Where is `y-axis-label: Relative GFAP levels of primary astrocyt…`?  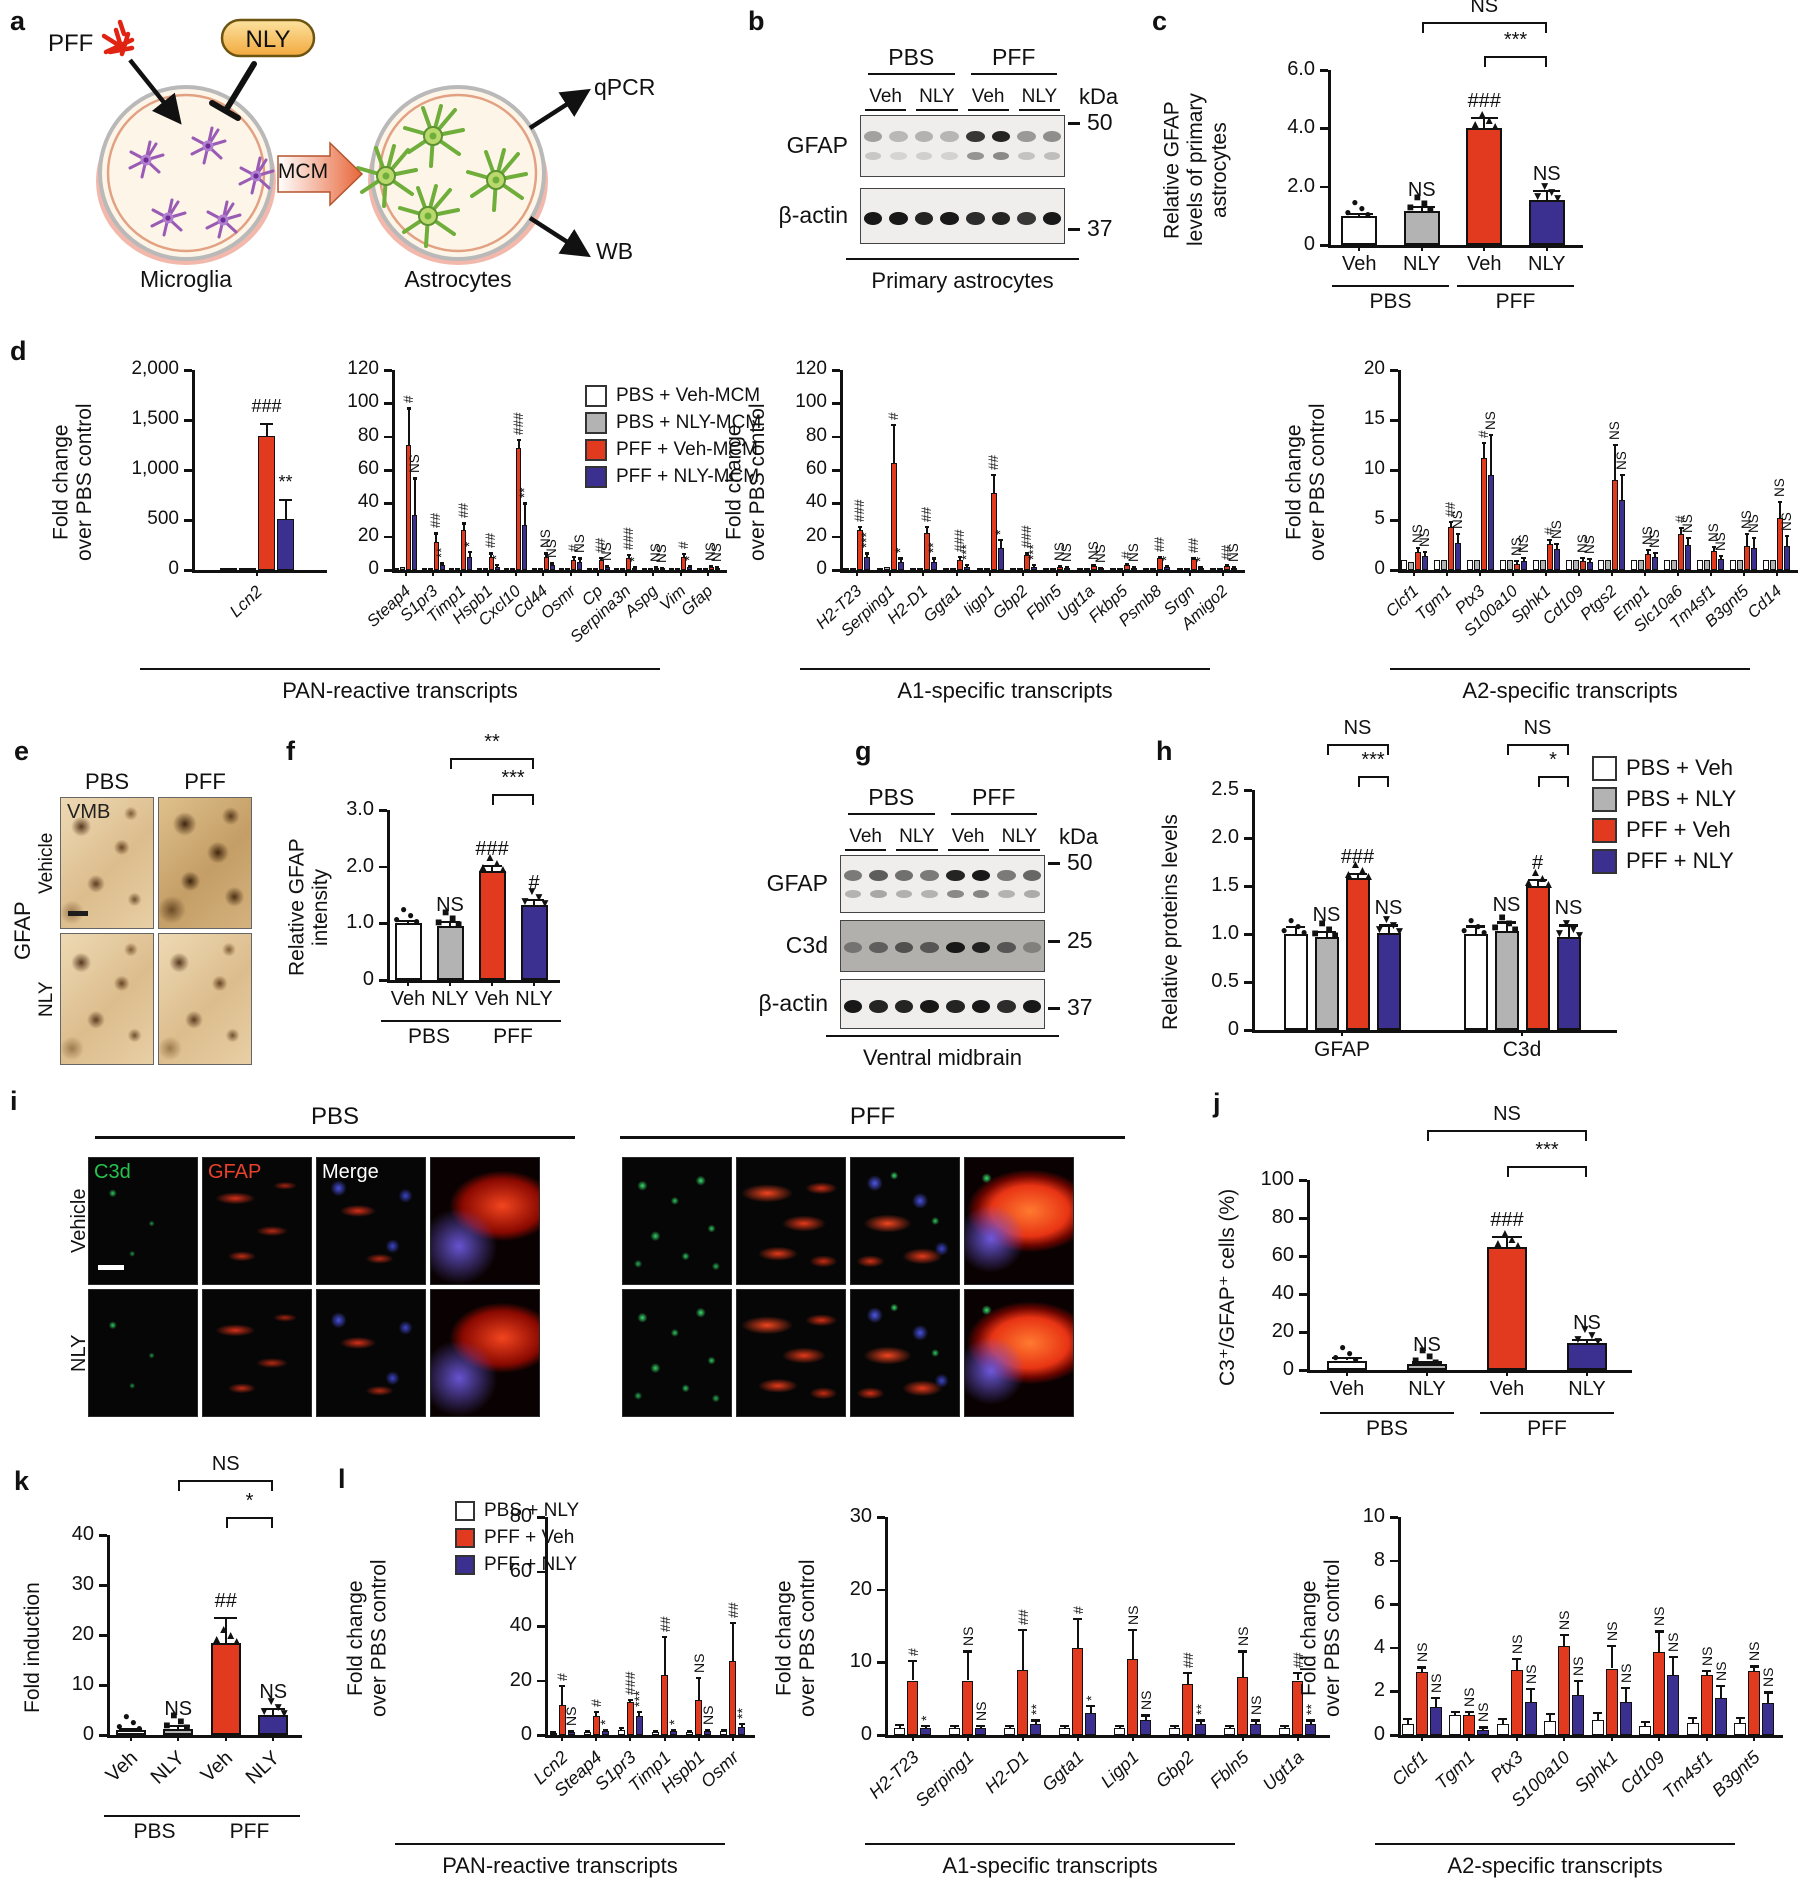
y-axis-label: Relative GFAP levels of primary astrocyt… is located at coordinates (1195, 170).